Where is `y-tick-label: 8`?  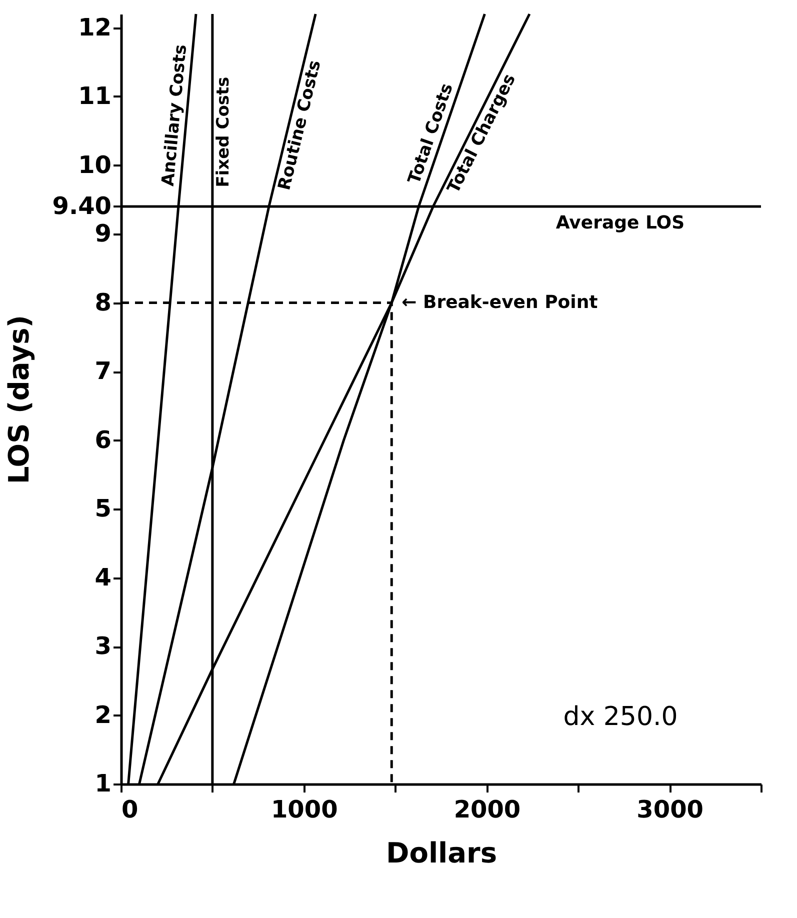
y-tick-label: 8 is located at coordinates (103, 302).